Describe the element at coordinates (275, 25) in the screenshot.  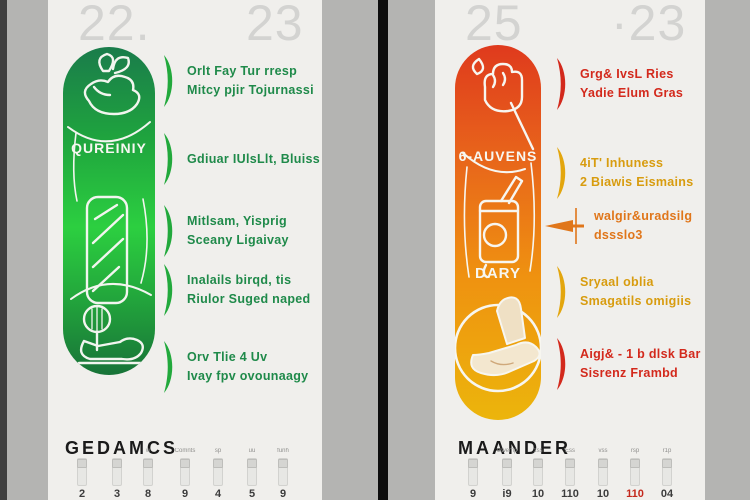
I see `year-numeral: 23` at that location.